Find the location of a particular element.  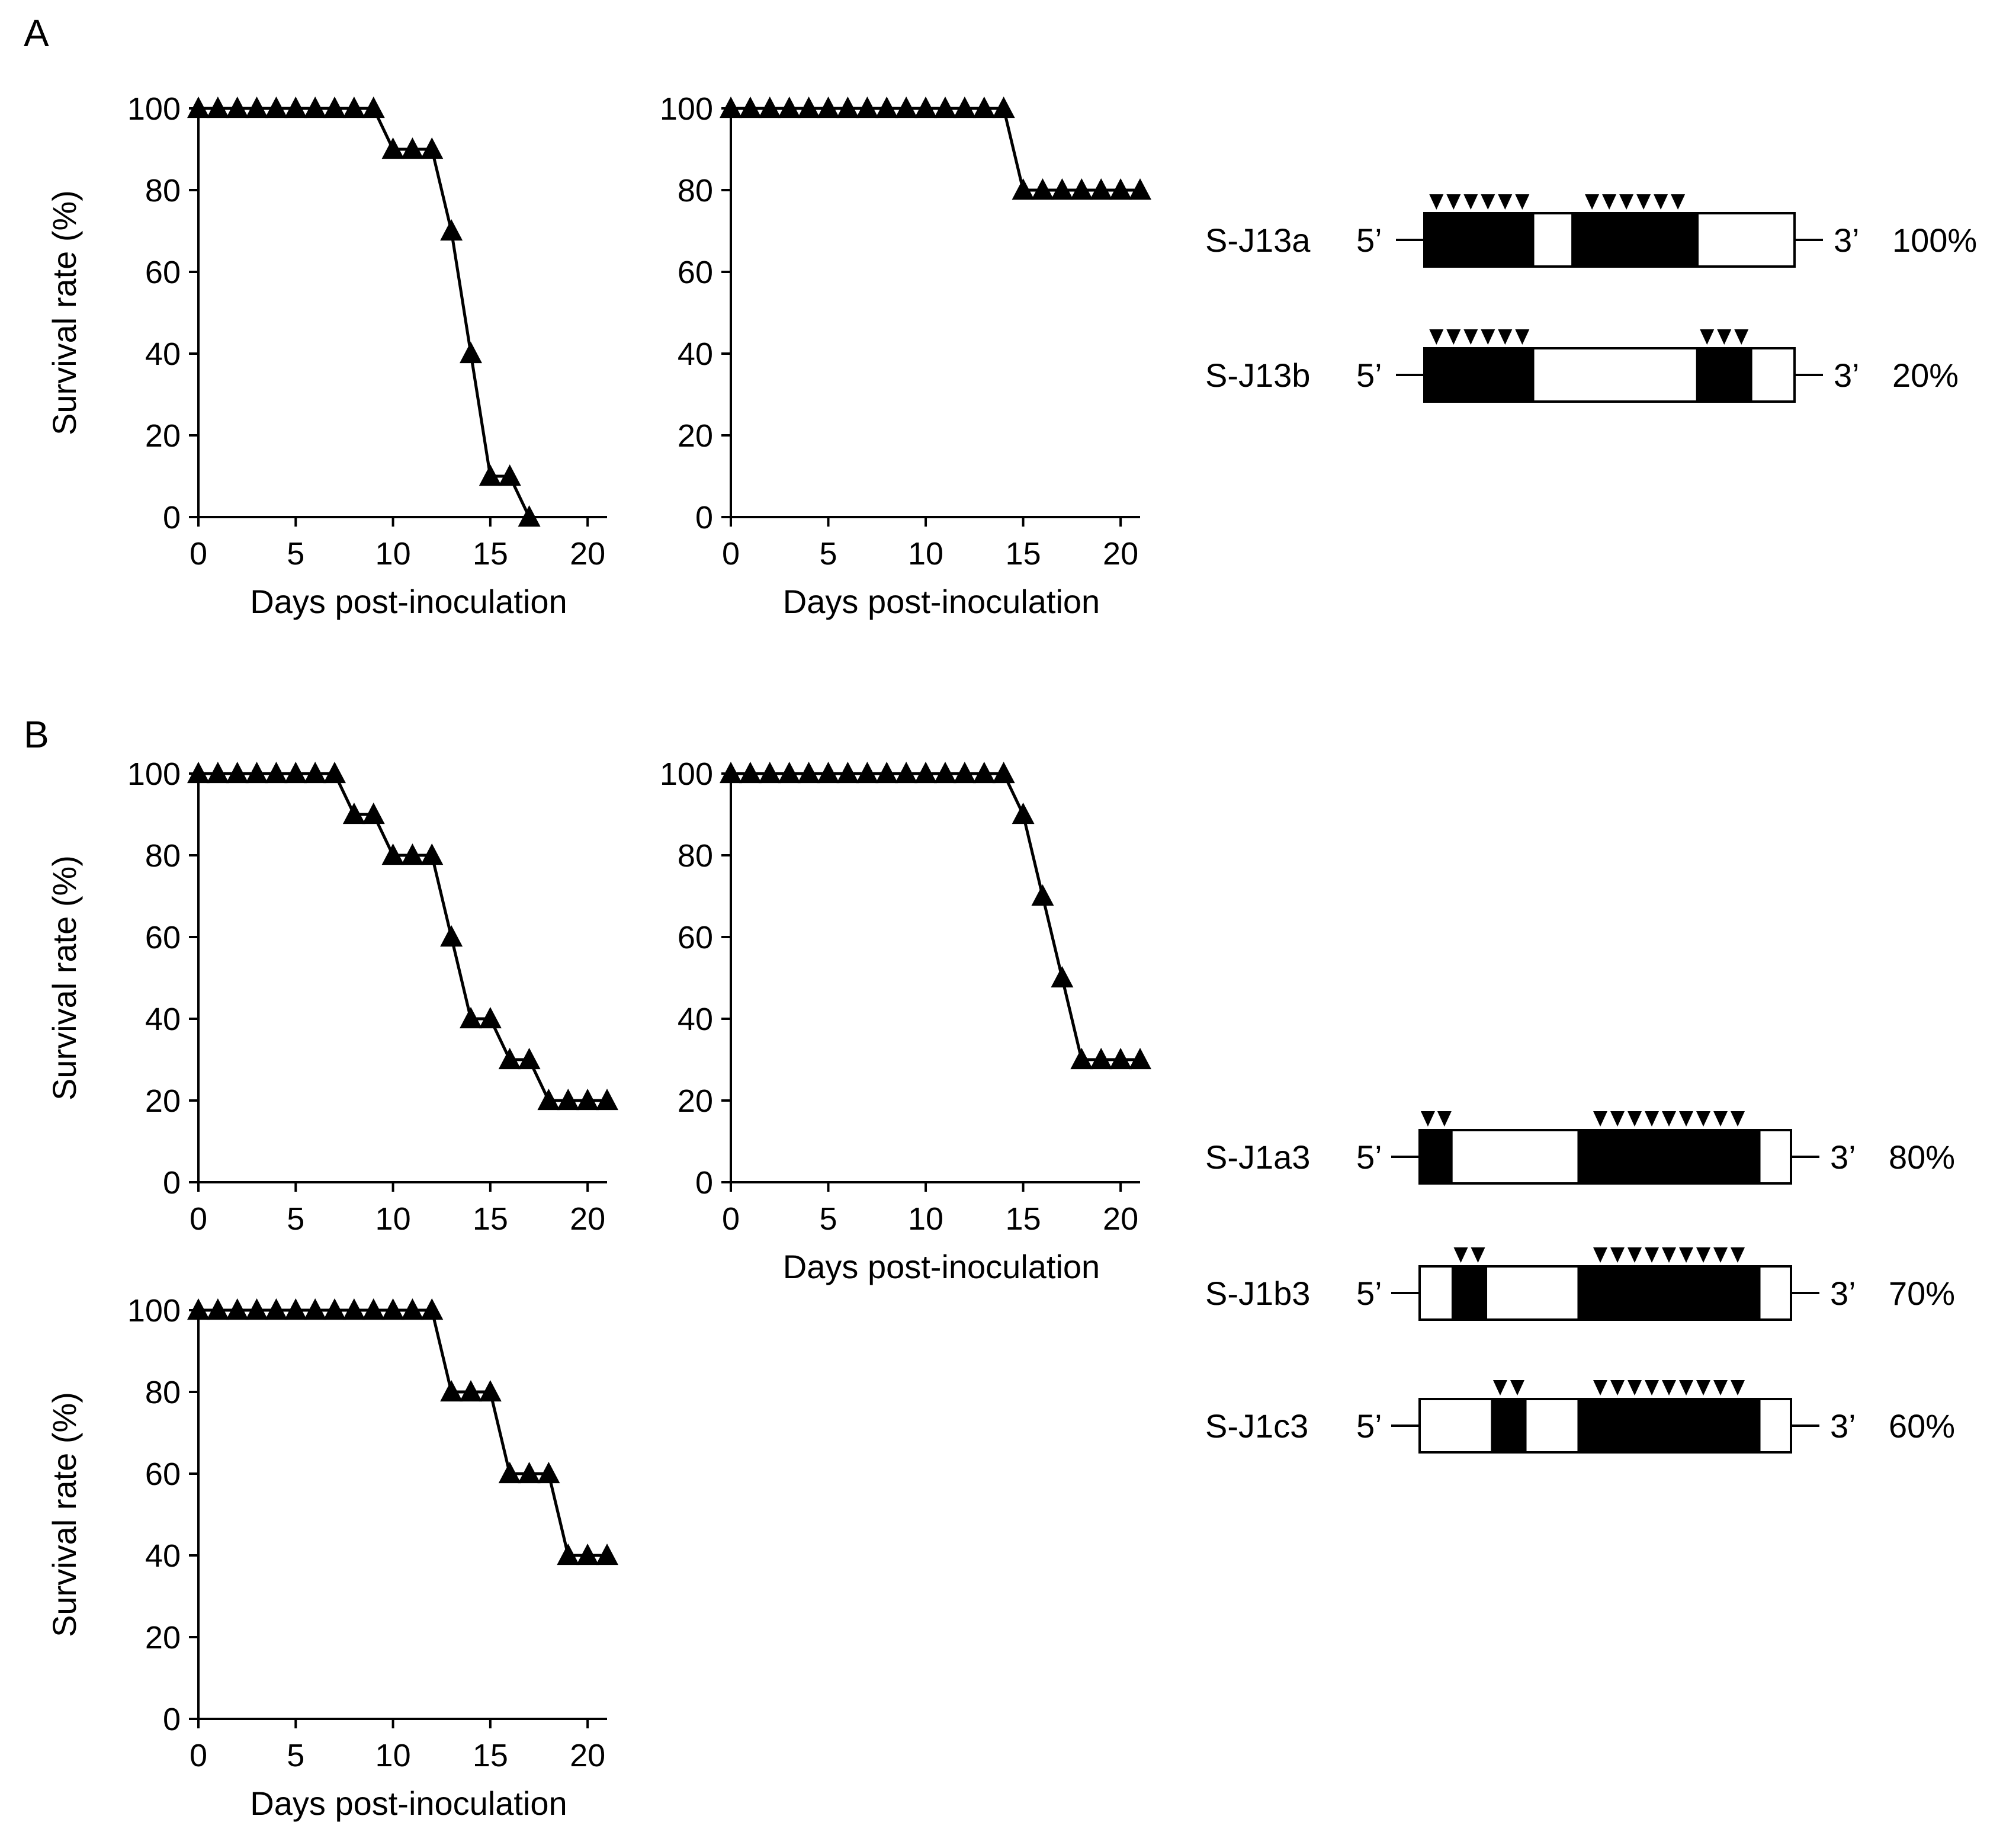

x-tick-label: 0 is located at coordinates (198, 554).